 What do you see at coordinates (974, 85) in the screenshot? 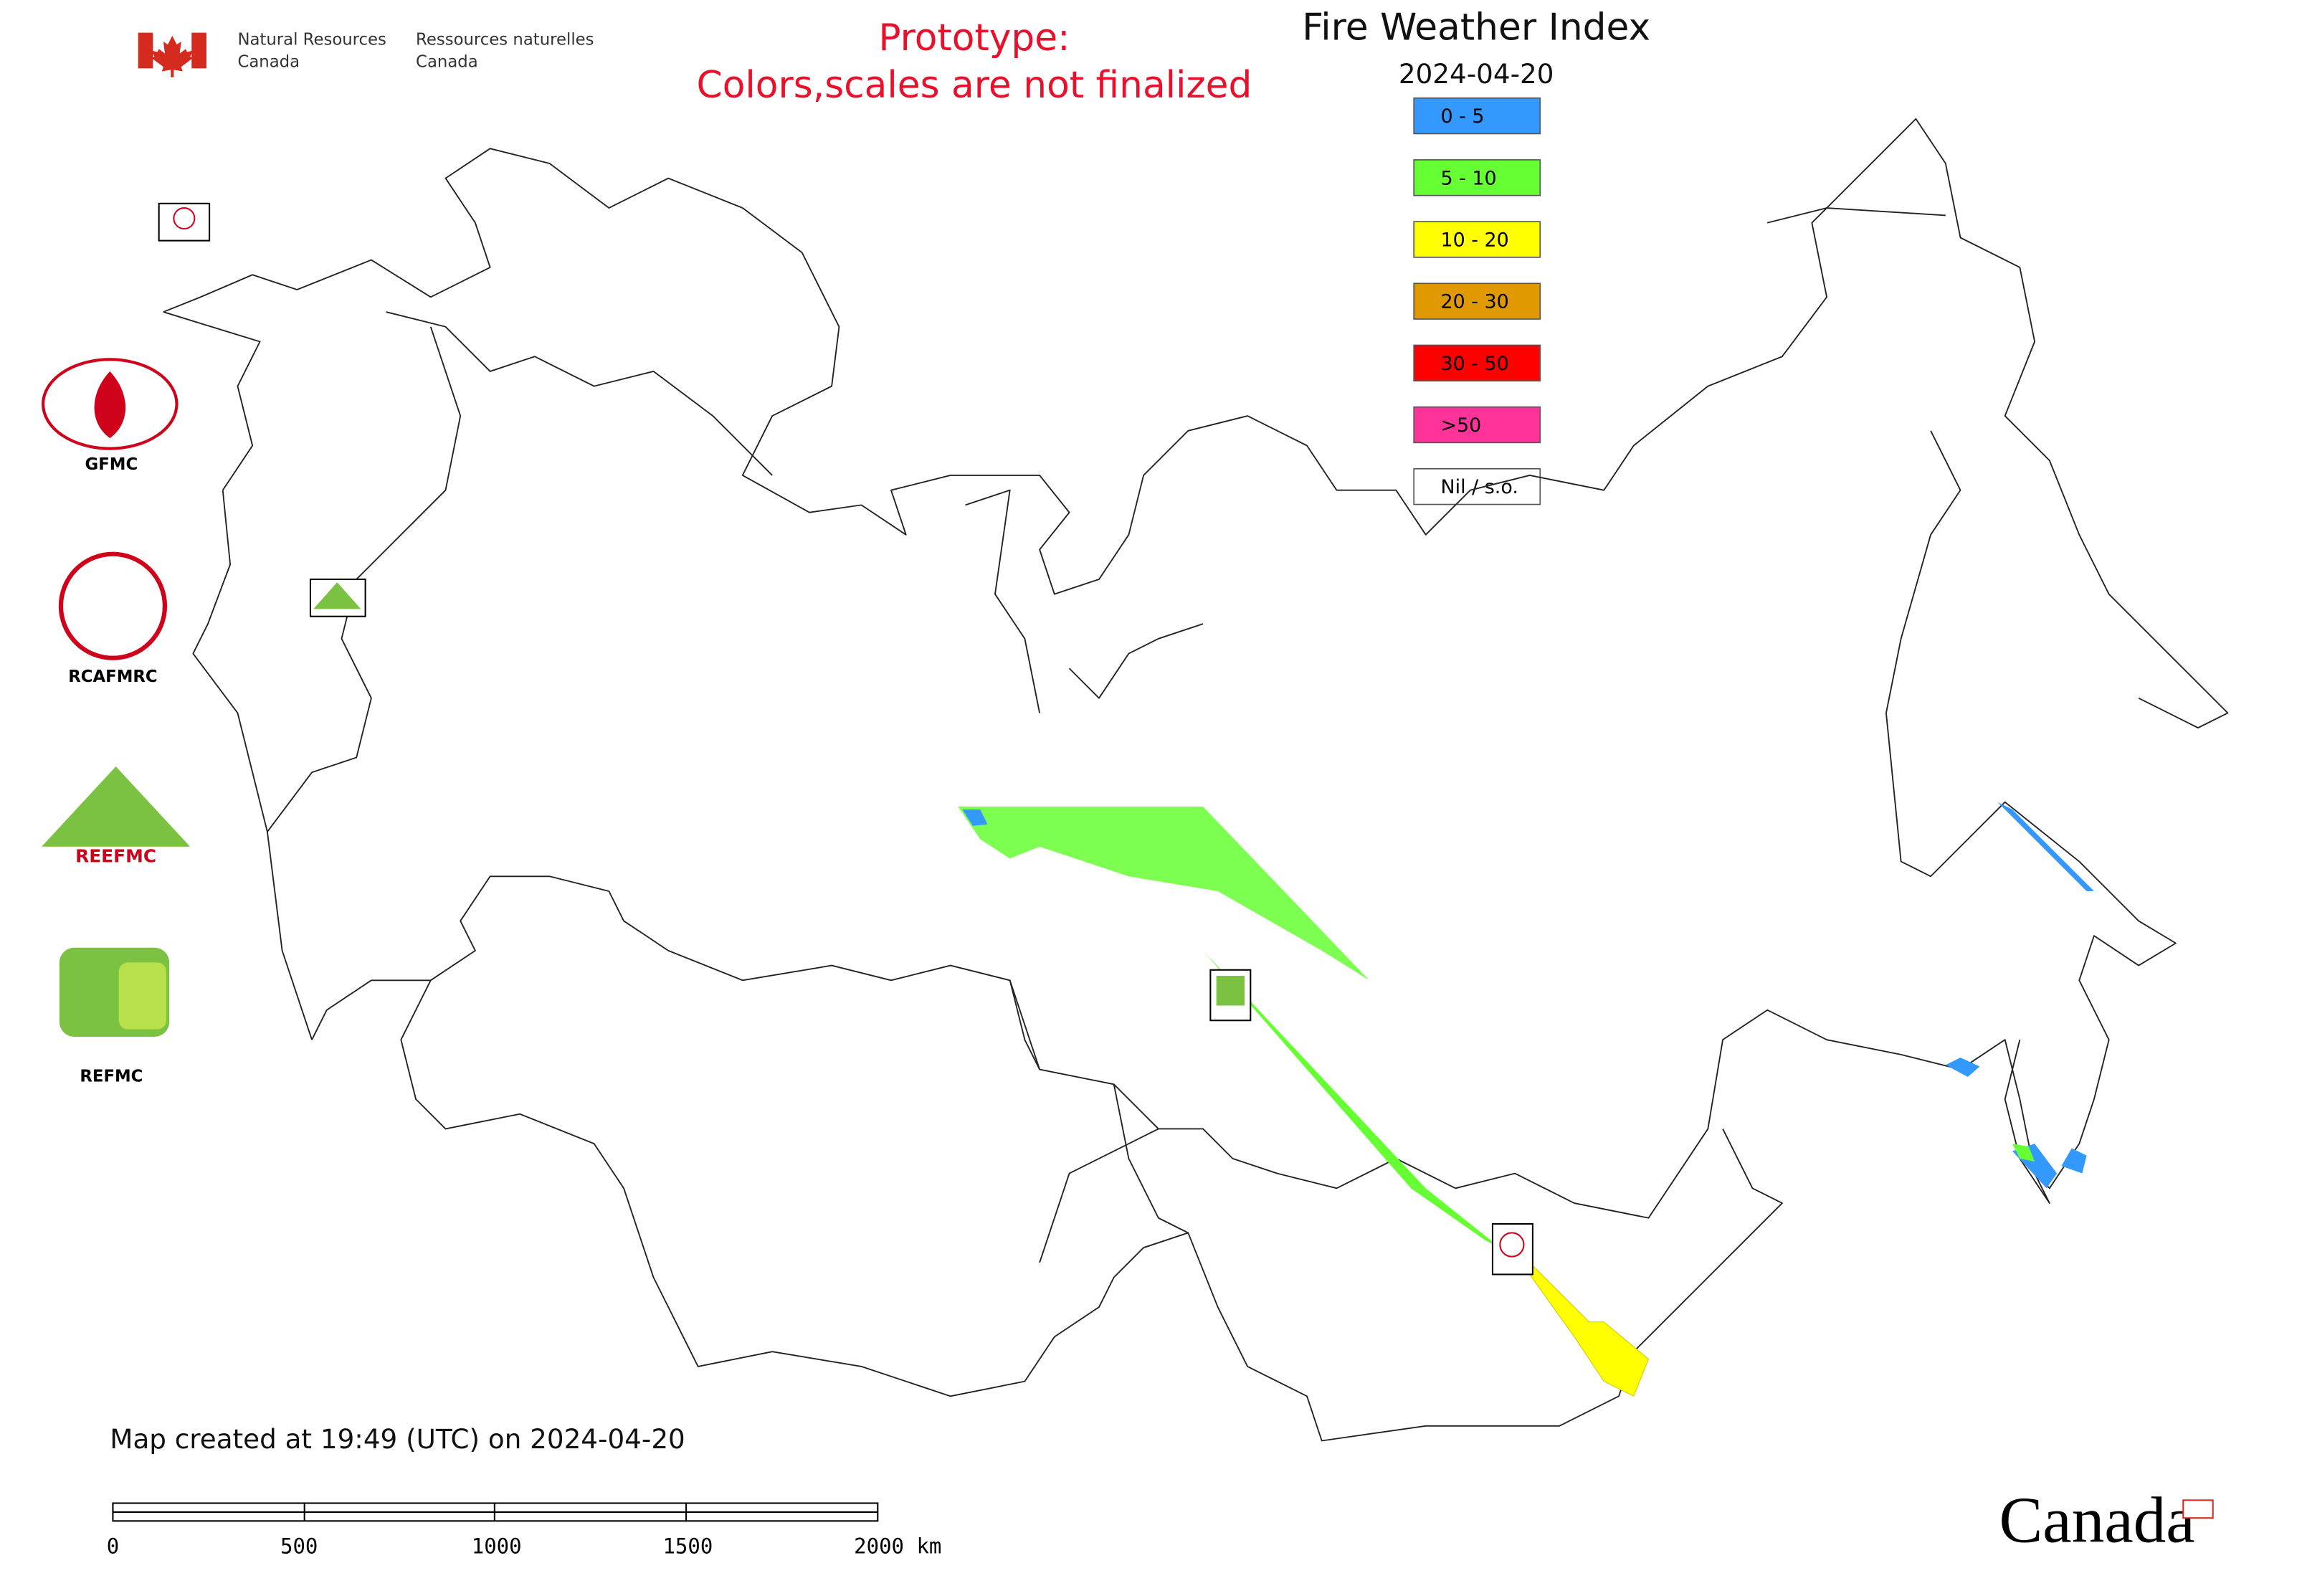
I see `prototype-note: Colors,scales are not finalized` at bounding box center [974, 85].